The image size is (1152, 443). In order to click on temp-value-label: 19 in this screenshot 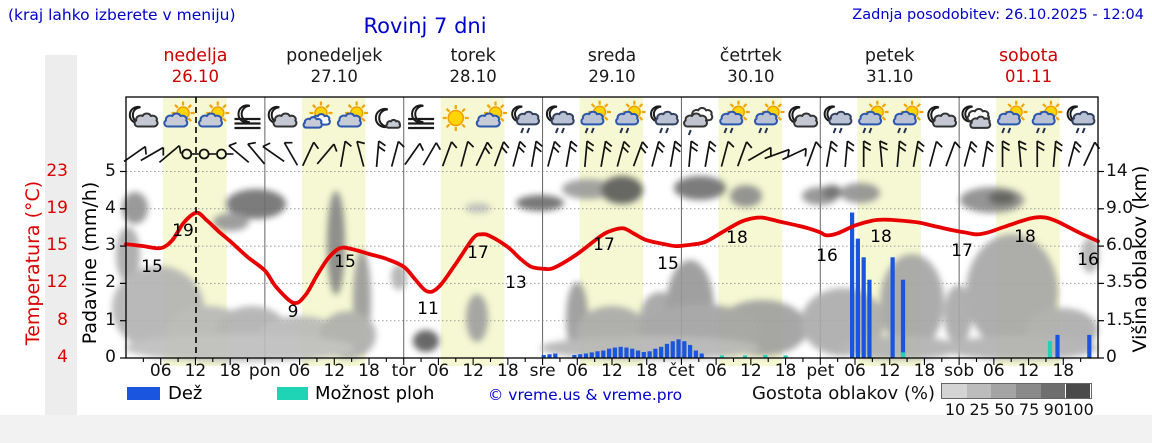, I will do `click(183, 231)`.